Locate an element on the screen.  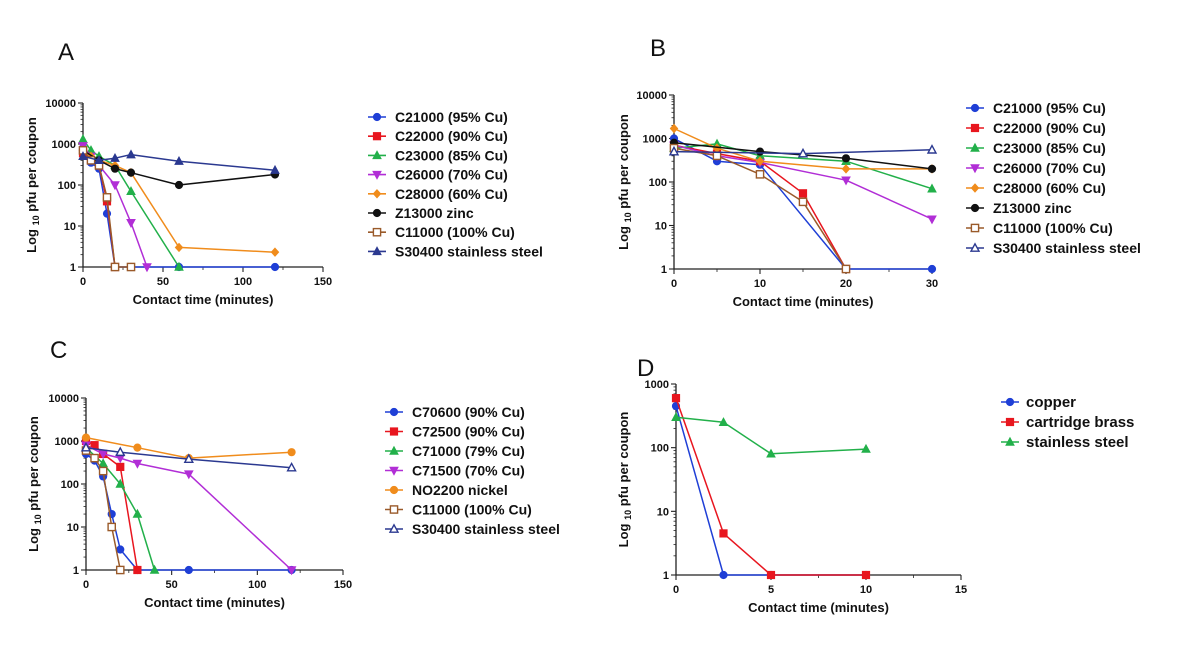
x-tick-label: 15 is located at coordinates (961, 590).